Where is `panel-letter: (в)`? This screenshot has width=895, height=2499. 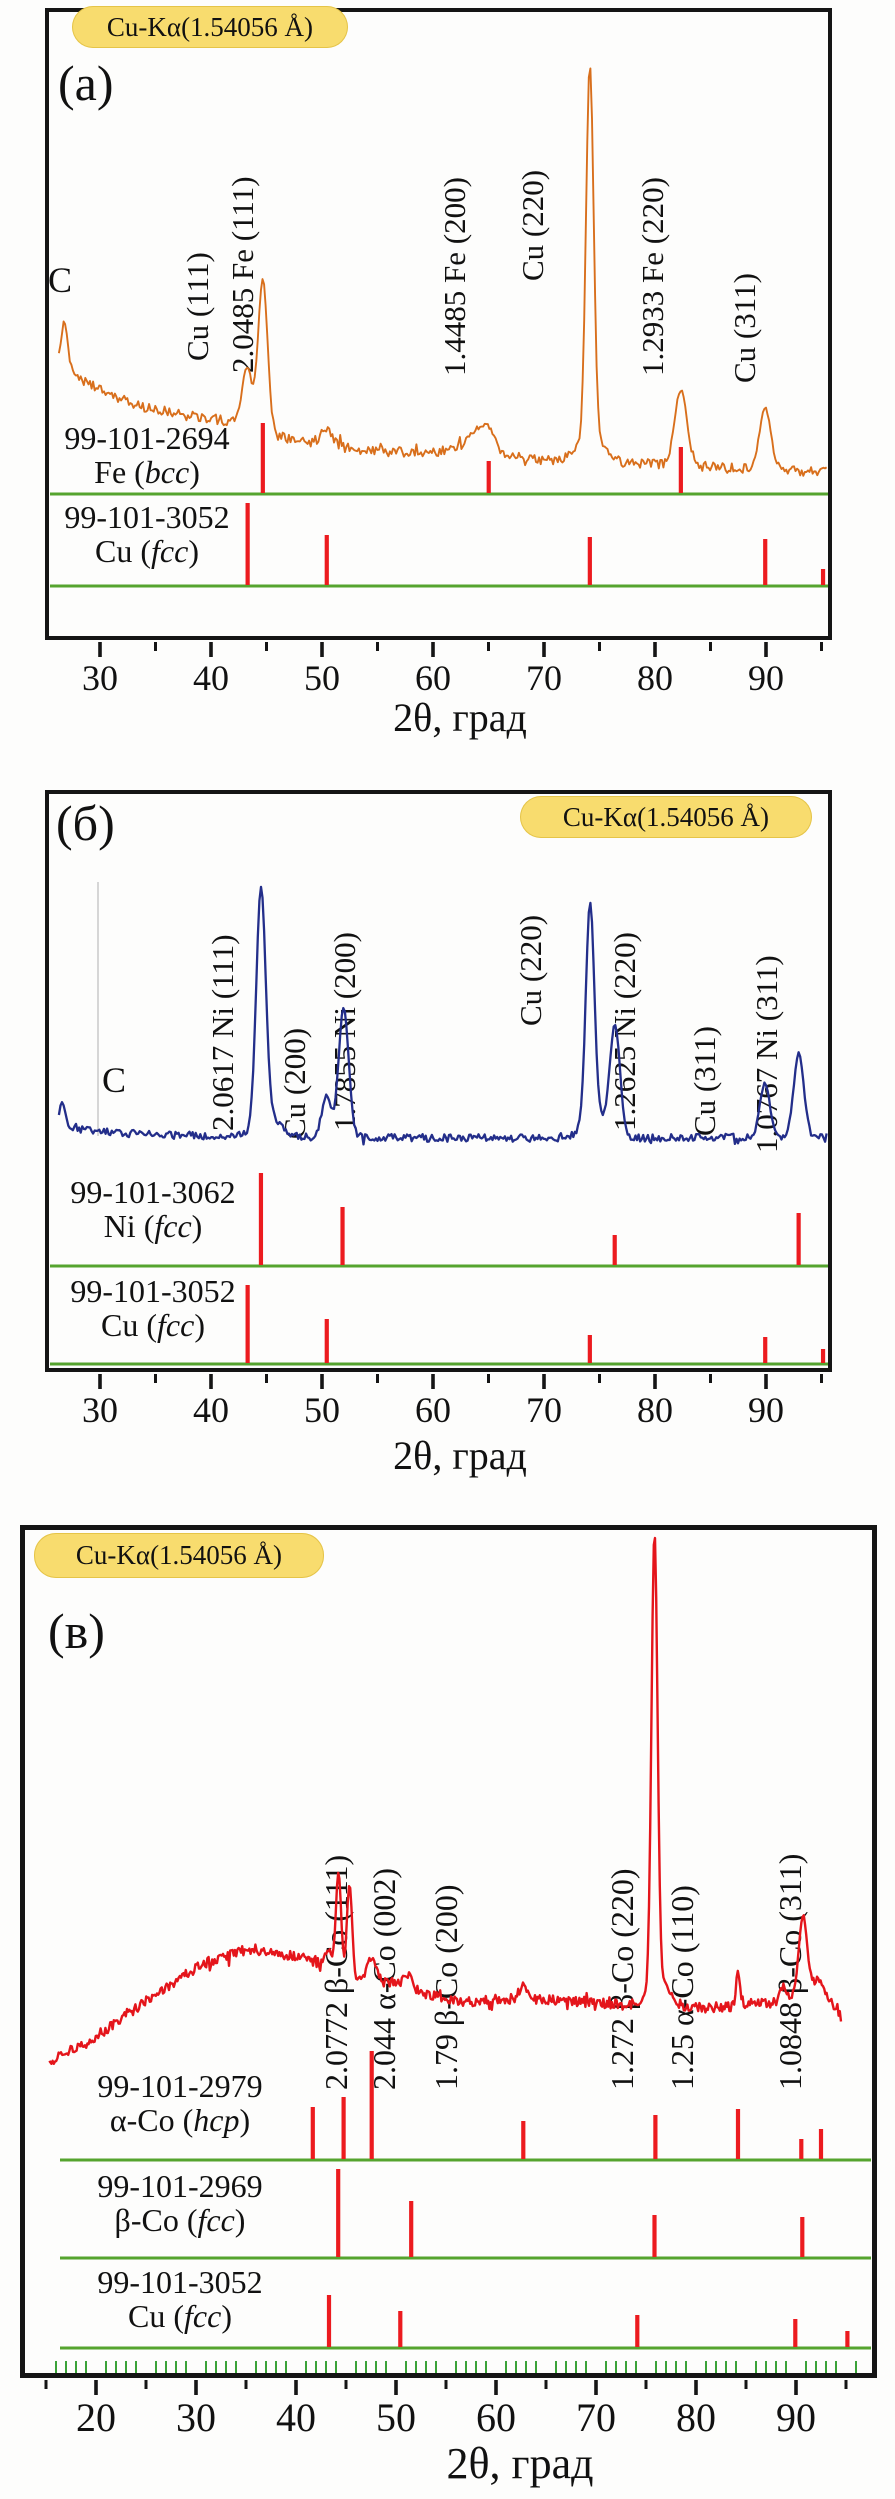 panel-letter: (в) is located at coordinates (76, 1631).